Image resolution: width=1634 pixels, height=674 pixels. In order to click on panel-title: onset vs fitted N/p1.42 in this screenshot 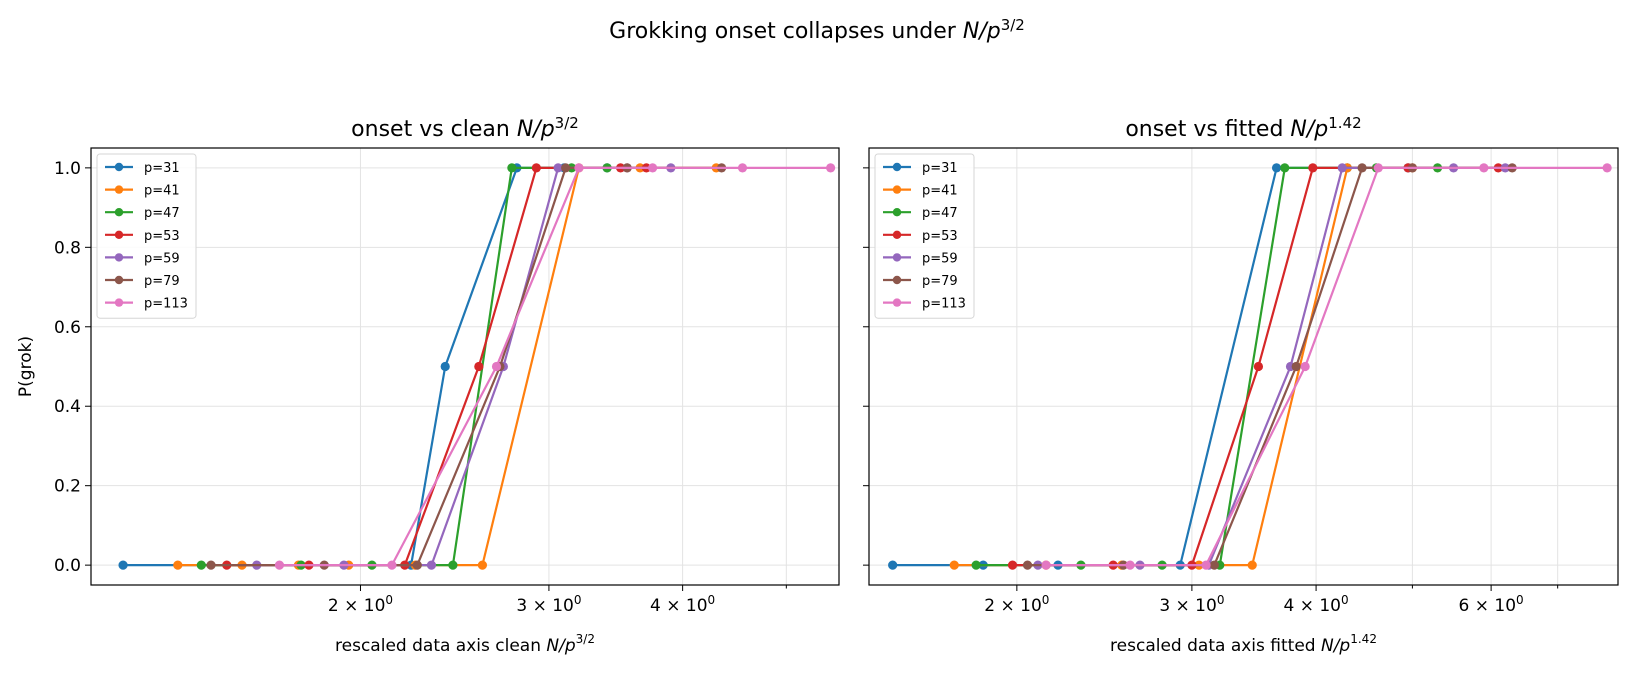, I will do `click(1243, 128)`.